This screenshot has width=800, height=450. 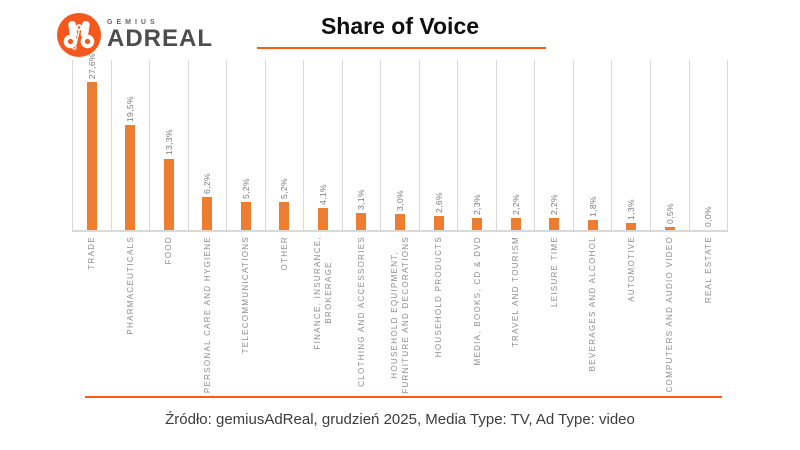 I want to click on bar-value-label: 2,3%, so click(x=477, y=204).